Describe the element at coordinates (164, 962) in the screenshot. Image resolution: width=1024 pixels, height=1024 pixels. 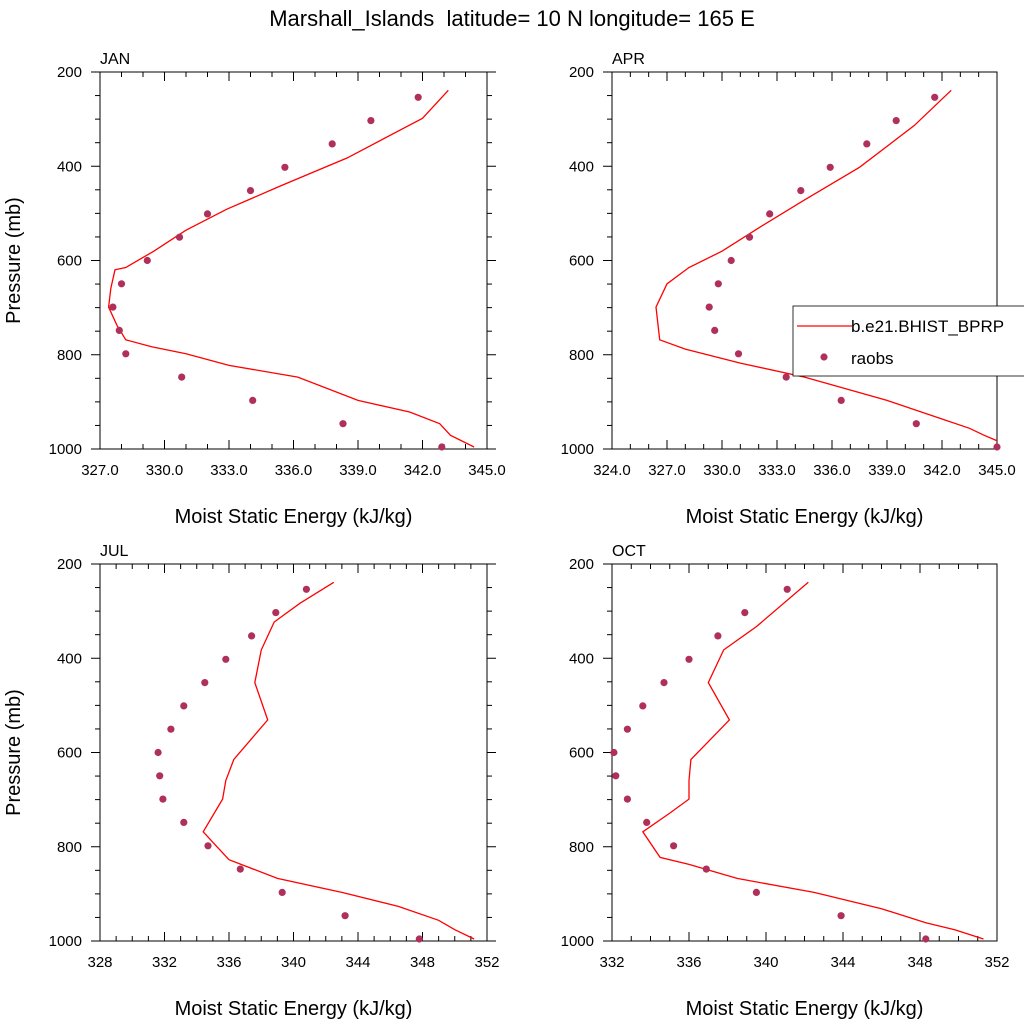
I see `x-tick-label: 332` at that location.